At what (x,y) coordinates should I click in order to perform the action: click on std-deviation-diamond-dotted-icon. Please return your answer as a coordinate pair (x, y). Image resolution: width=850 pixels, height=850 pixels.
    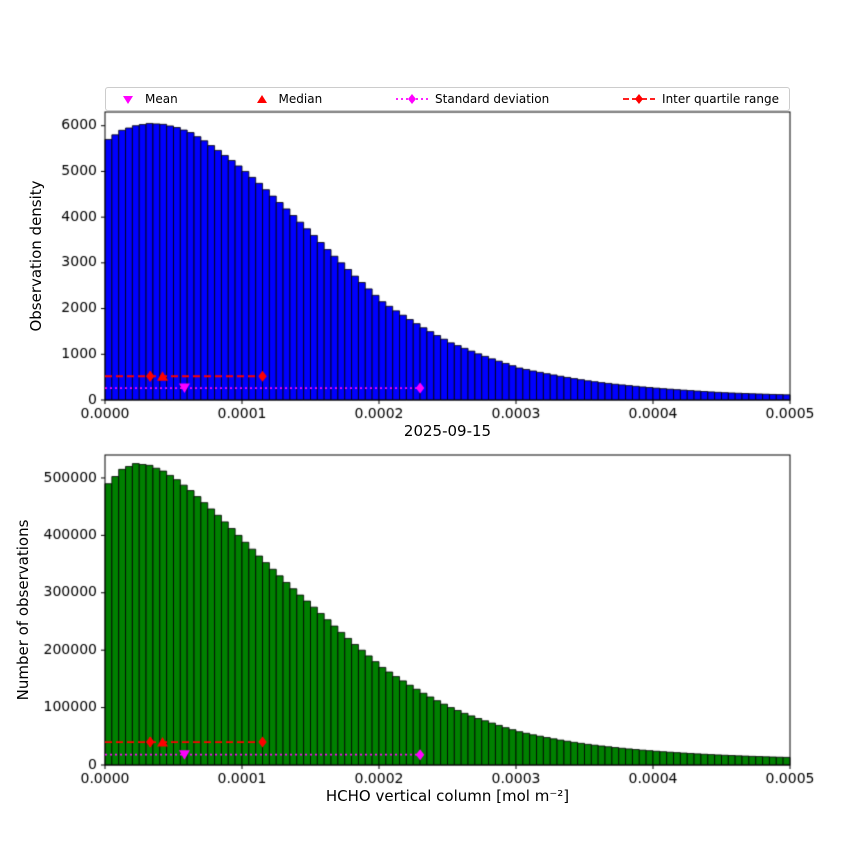
    Looking at the image, I should click on (412, 99).